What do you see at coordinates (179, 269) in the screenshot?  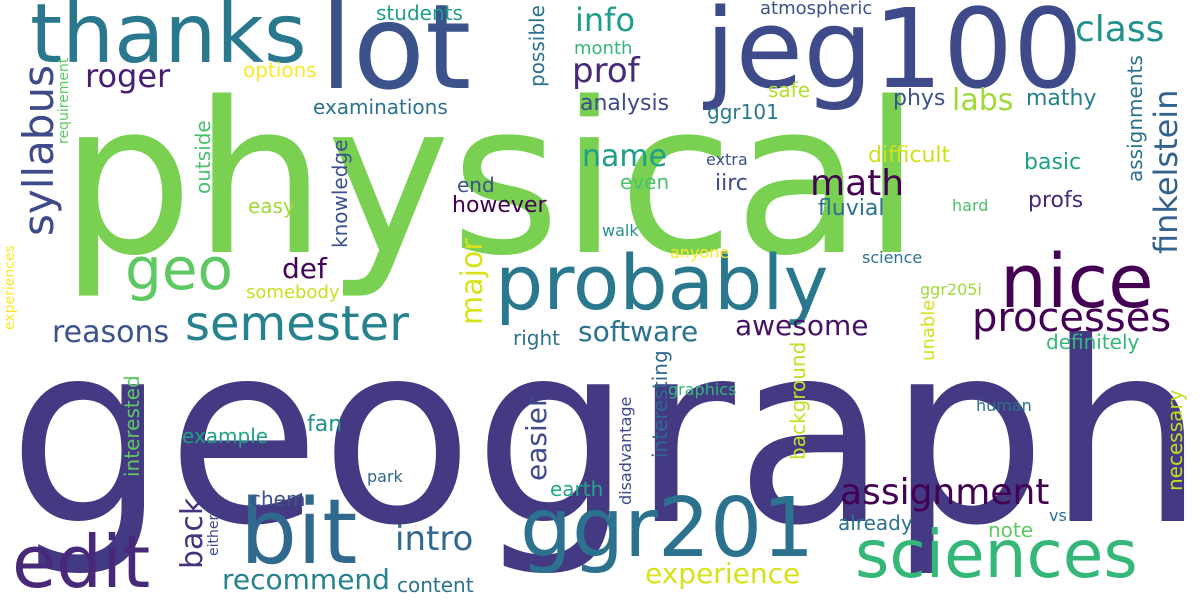 I see `word-geo: geo` at bounding box center [179, 269].